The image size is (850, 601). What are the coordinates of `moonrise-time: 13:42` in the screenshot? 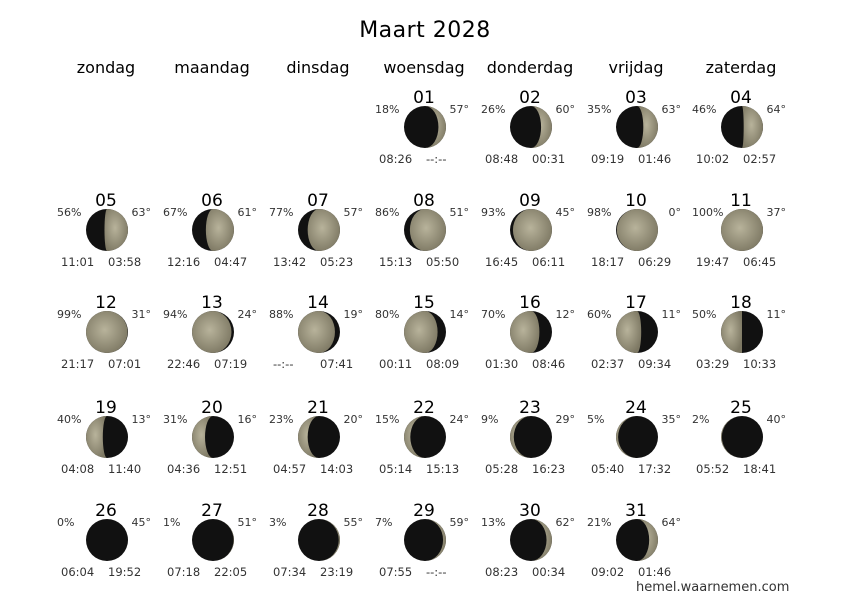 It's located at (290, 262).